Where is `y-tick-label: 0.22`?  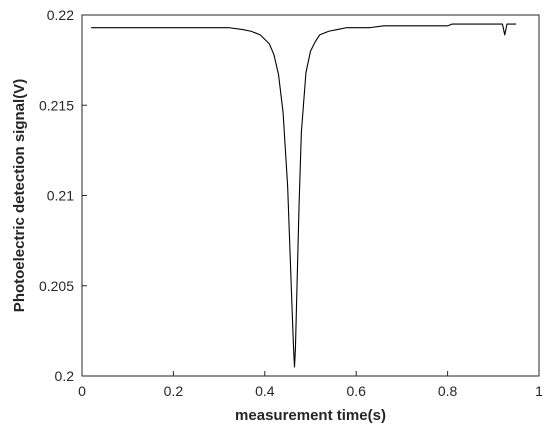 y-tick-label: 0.22 is located at coordinates (60, 15).